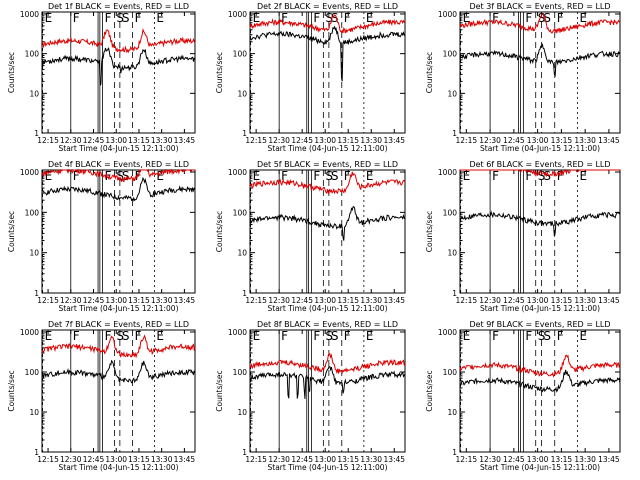 The width and height of the screenshot is (640, 480). Describe the element at coordinates (539, 6) in the screenshot. I see `panel-title: Det 3f BLACK = Events, RED = LLD` at that location.